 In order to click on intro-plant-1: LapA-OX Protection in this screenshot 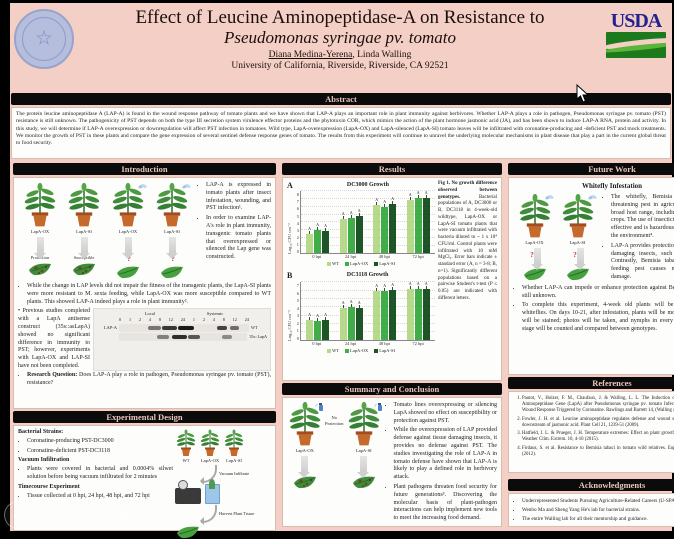, I will do `click(40, 231)`.